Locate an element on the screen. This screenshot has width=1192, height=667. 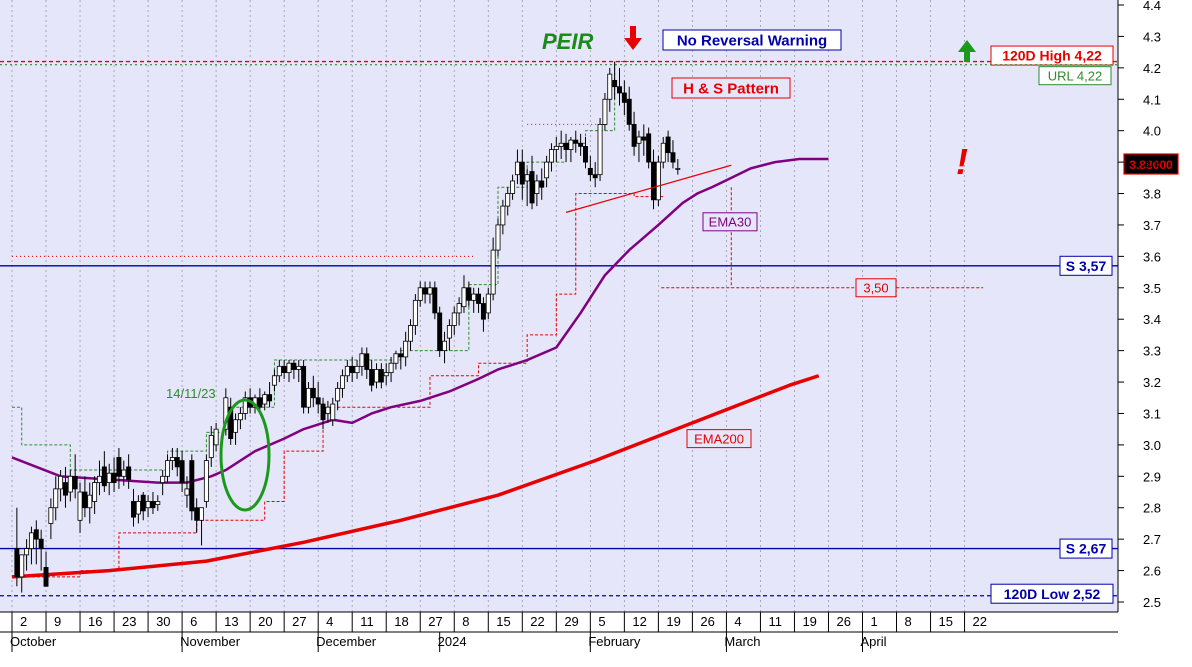
x-tick-label: 13 is located at coordinates (231, 621).